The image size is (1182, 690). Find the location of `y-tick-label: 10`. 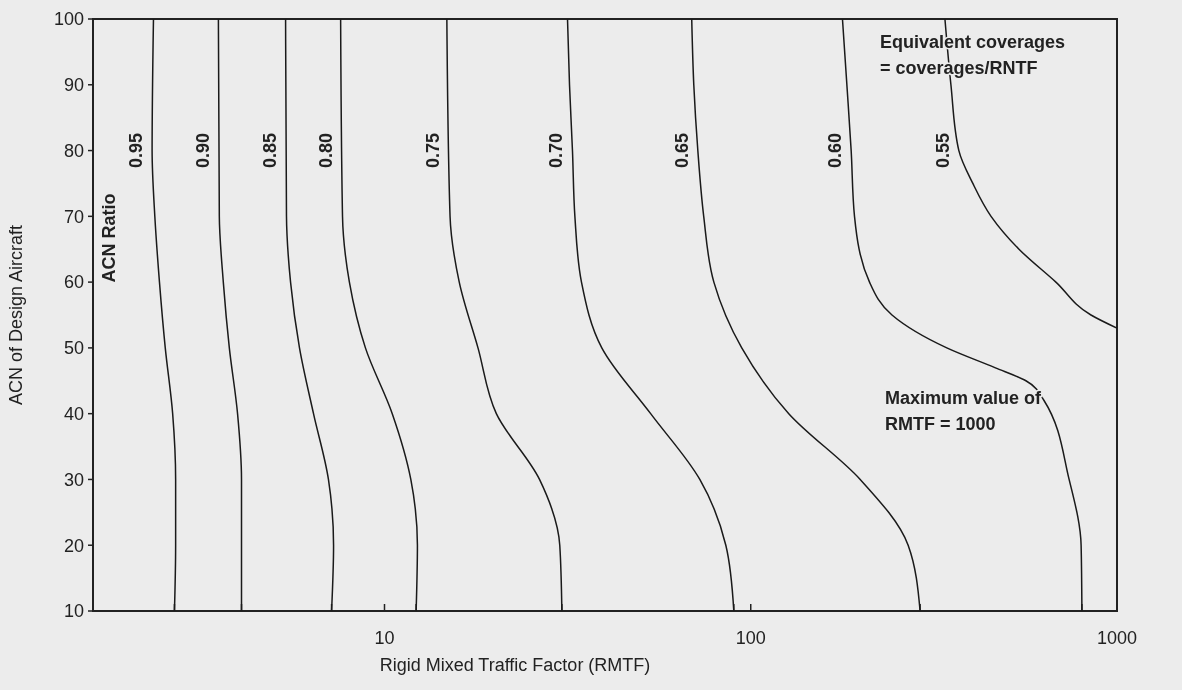

y-tick-label: 10 is located at coordinates (73, 611).